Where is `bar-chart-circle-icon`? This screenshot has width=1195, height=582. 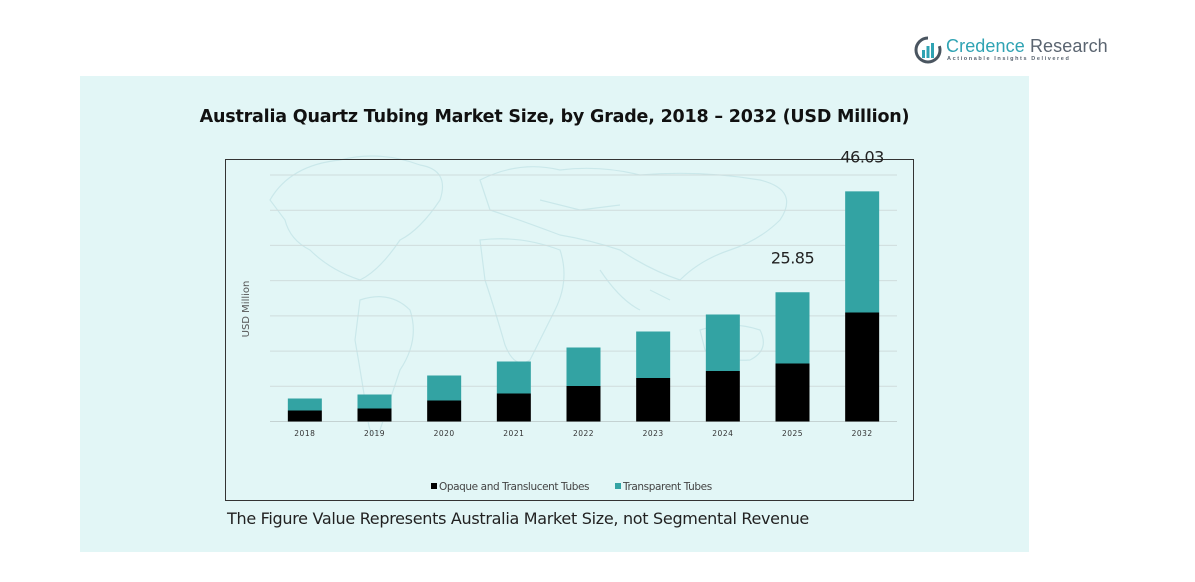 bar-chart-circle-icon is located at coordinates (928, 50).